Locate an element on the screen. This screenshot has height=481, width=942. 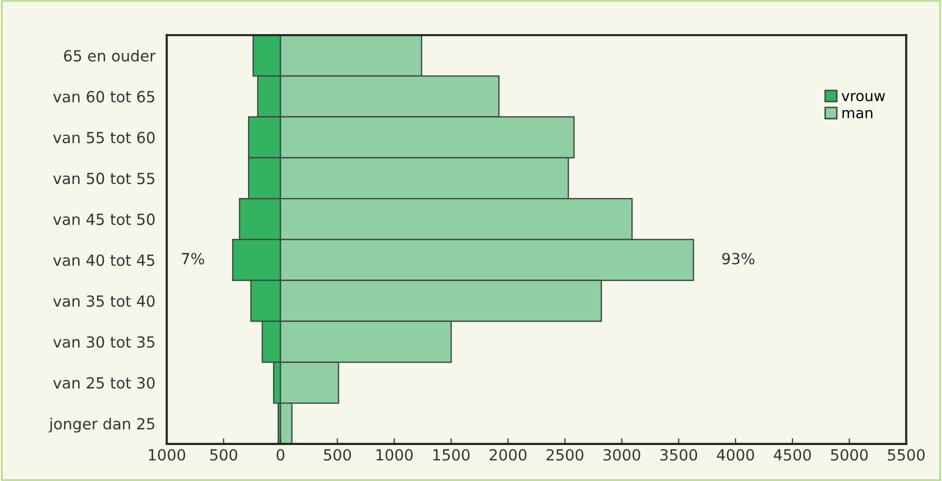
x-tick-label: 2500 is located at coordinates (565, 455).